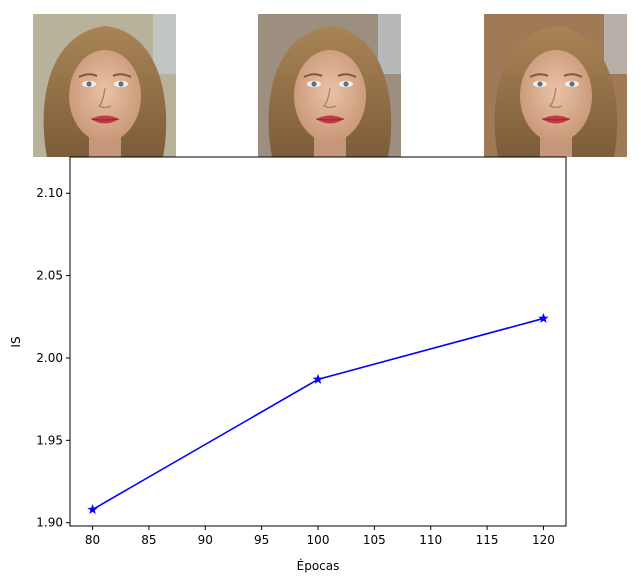 This screenshot has width=641, height=582. What do you see at coordinates (49, 358) in the screenshot?
I see `y-tick-label: 2.00` at bounding box center [49, 358].